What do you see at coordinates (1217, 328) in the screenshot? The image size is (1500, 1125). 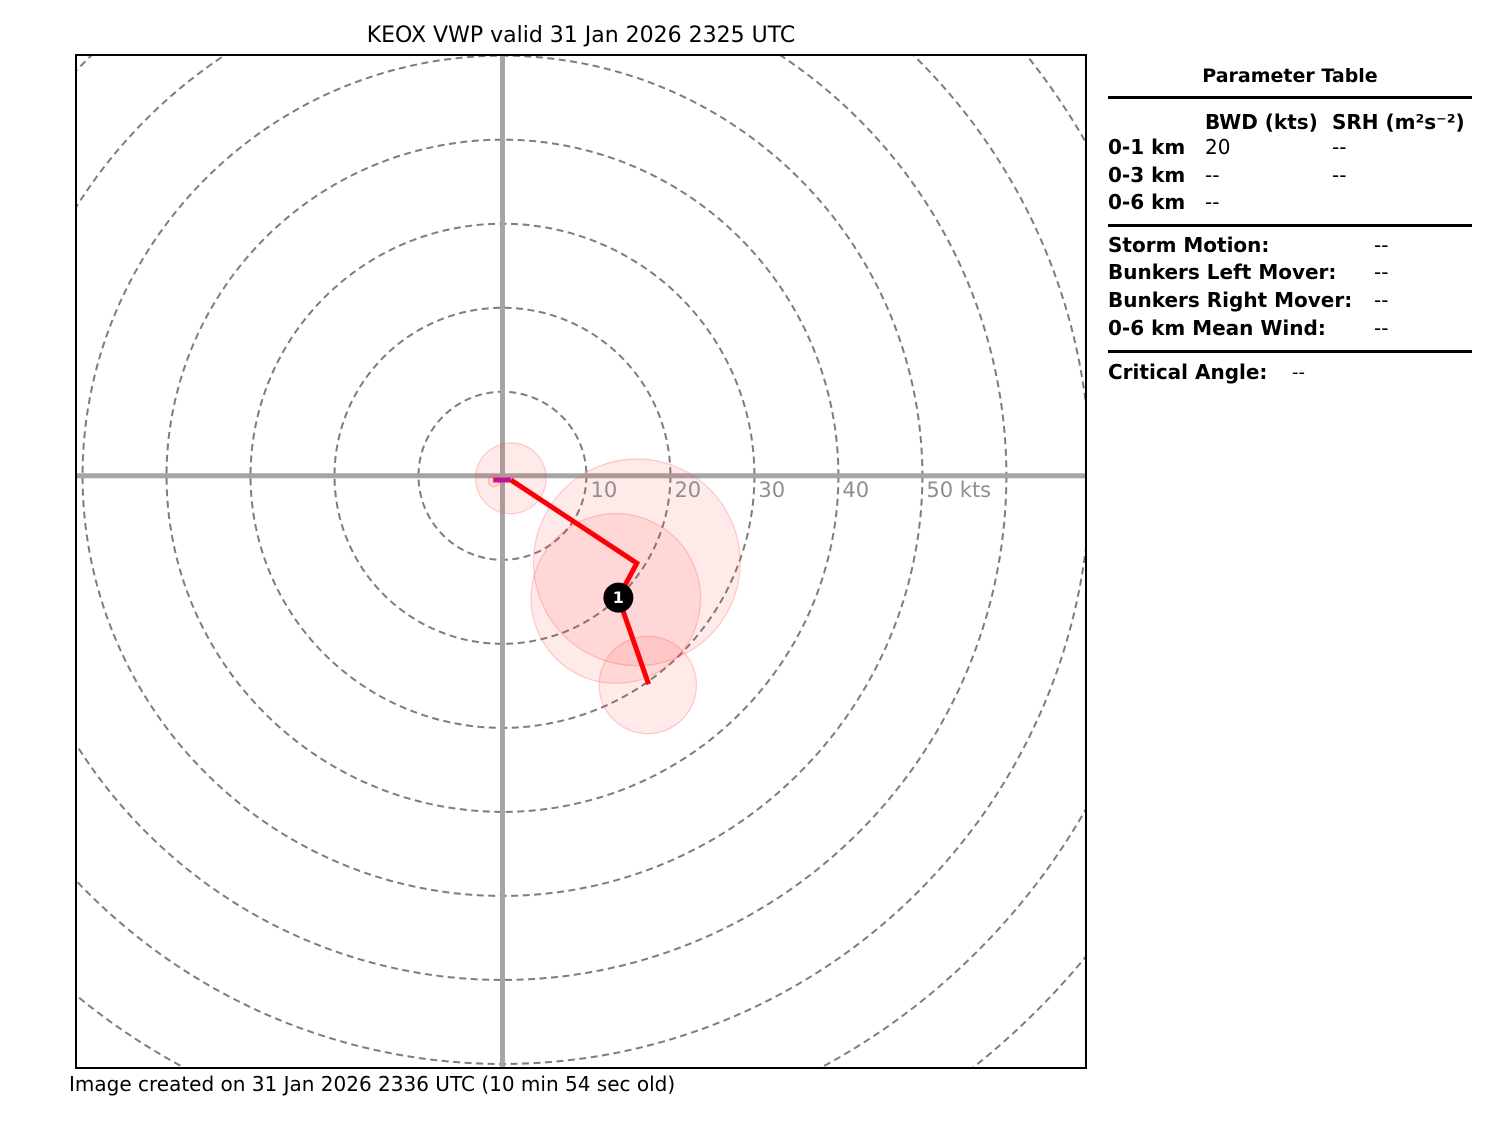 I see `row-label: 0-6 km Mean Wind:` at bounding box center [1217, 328].